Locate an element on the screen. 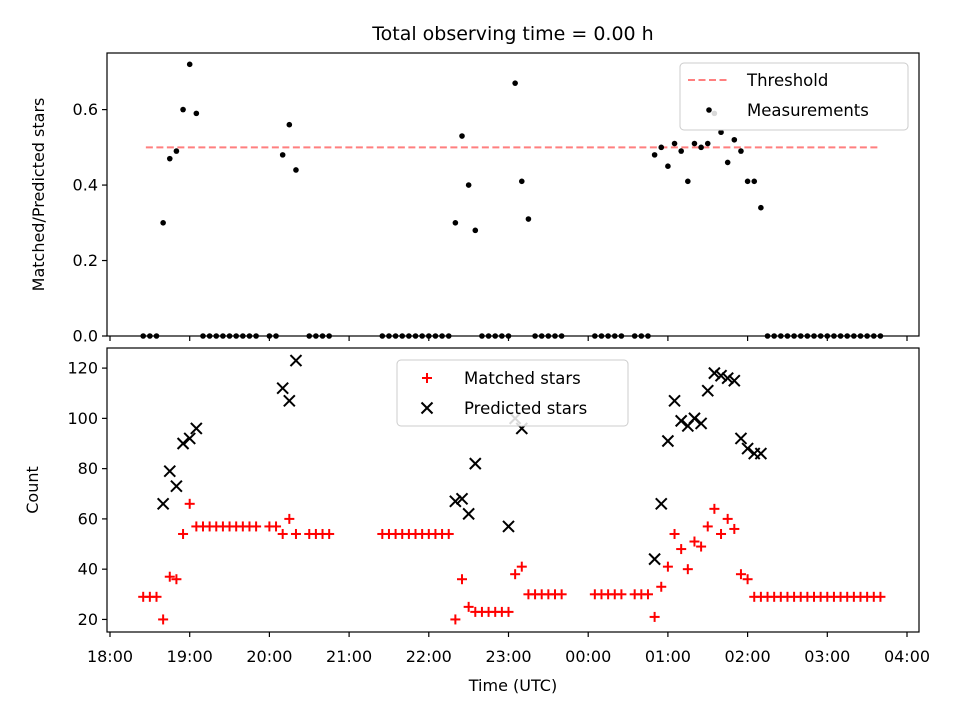 This screenshot has height=720, width=960. bottom-x-tick-label: 02:00 is located at coordinates (748, 656).